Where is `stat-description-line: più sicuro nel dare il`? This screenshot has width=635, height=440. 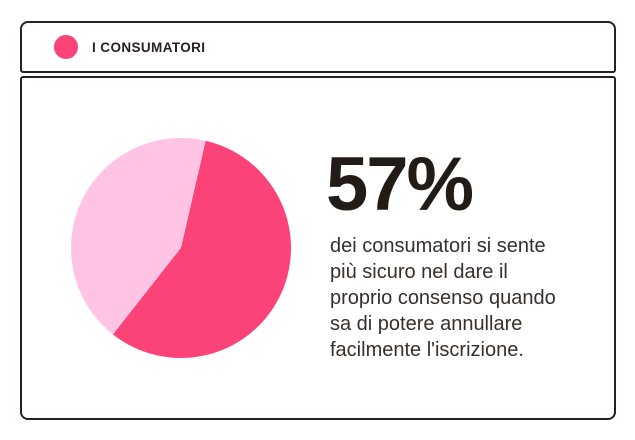 stat-description-line: più sicuro nel dare il is located at coordinates (419, 272).